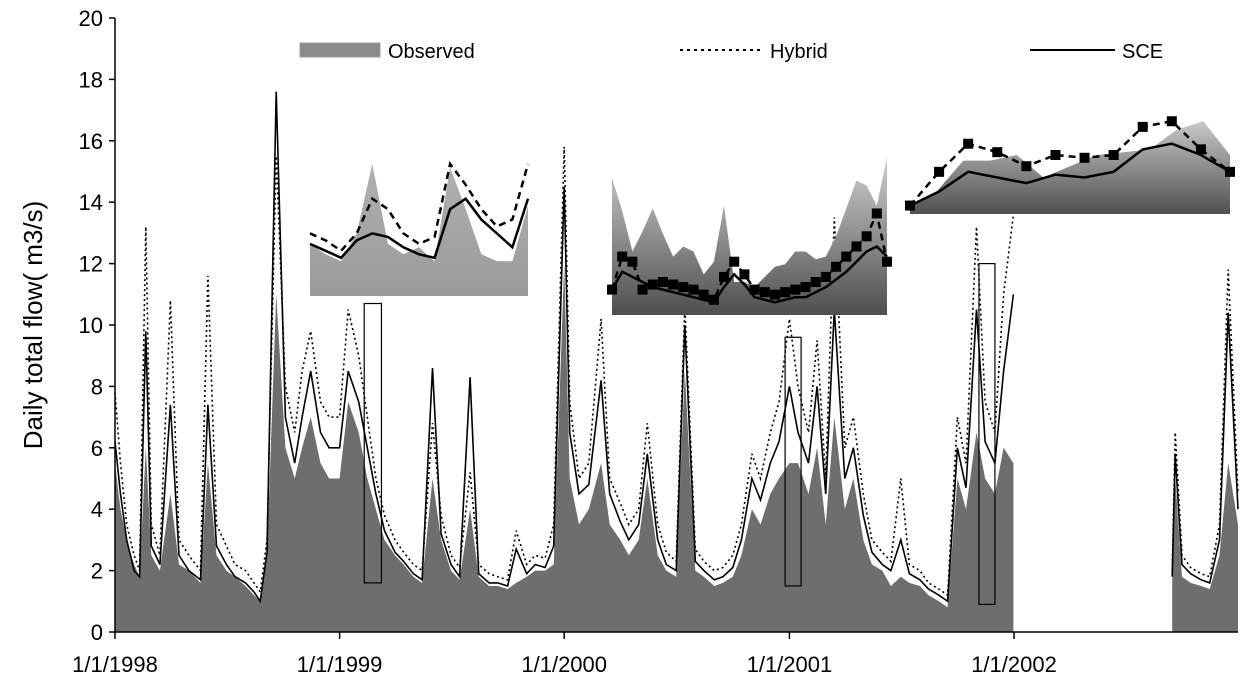  Describe the element at coordinates (1142, 52) in the screenshot. I see `legend-label-sce: SCE` at that location.